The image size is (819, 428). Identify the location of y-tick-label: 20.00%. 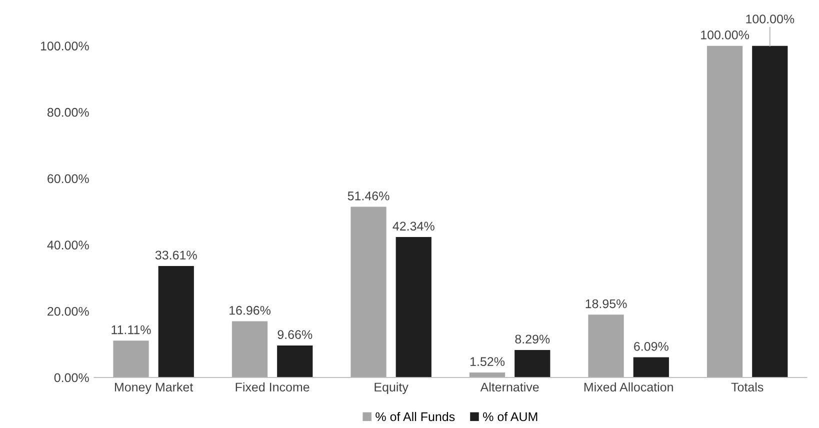
(68, 311).